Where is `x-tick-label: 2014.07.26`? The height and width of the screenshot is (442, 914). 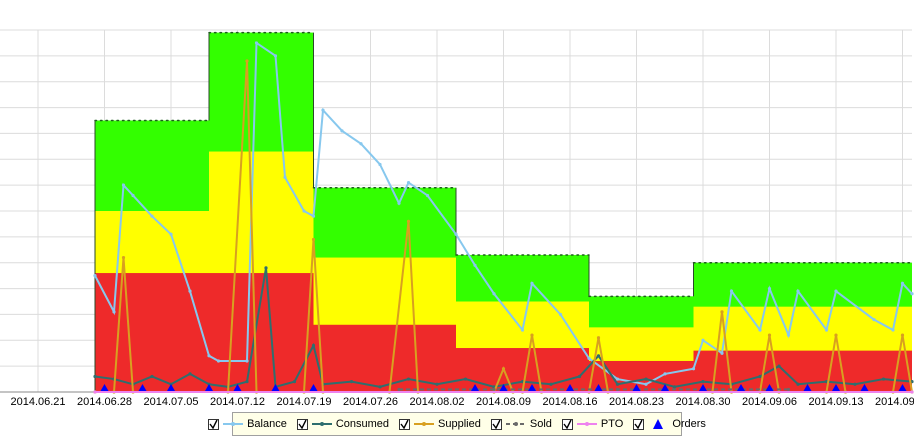 x-tick-label: 2014.07.26 is located at coordinates (370, 402).